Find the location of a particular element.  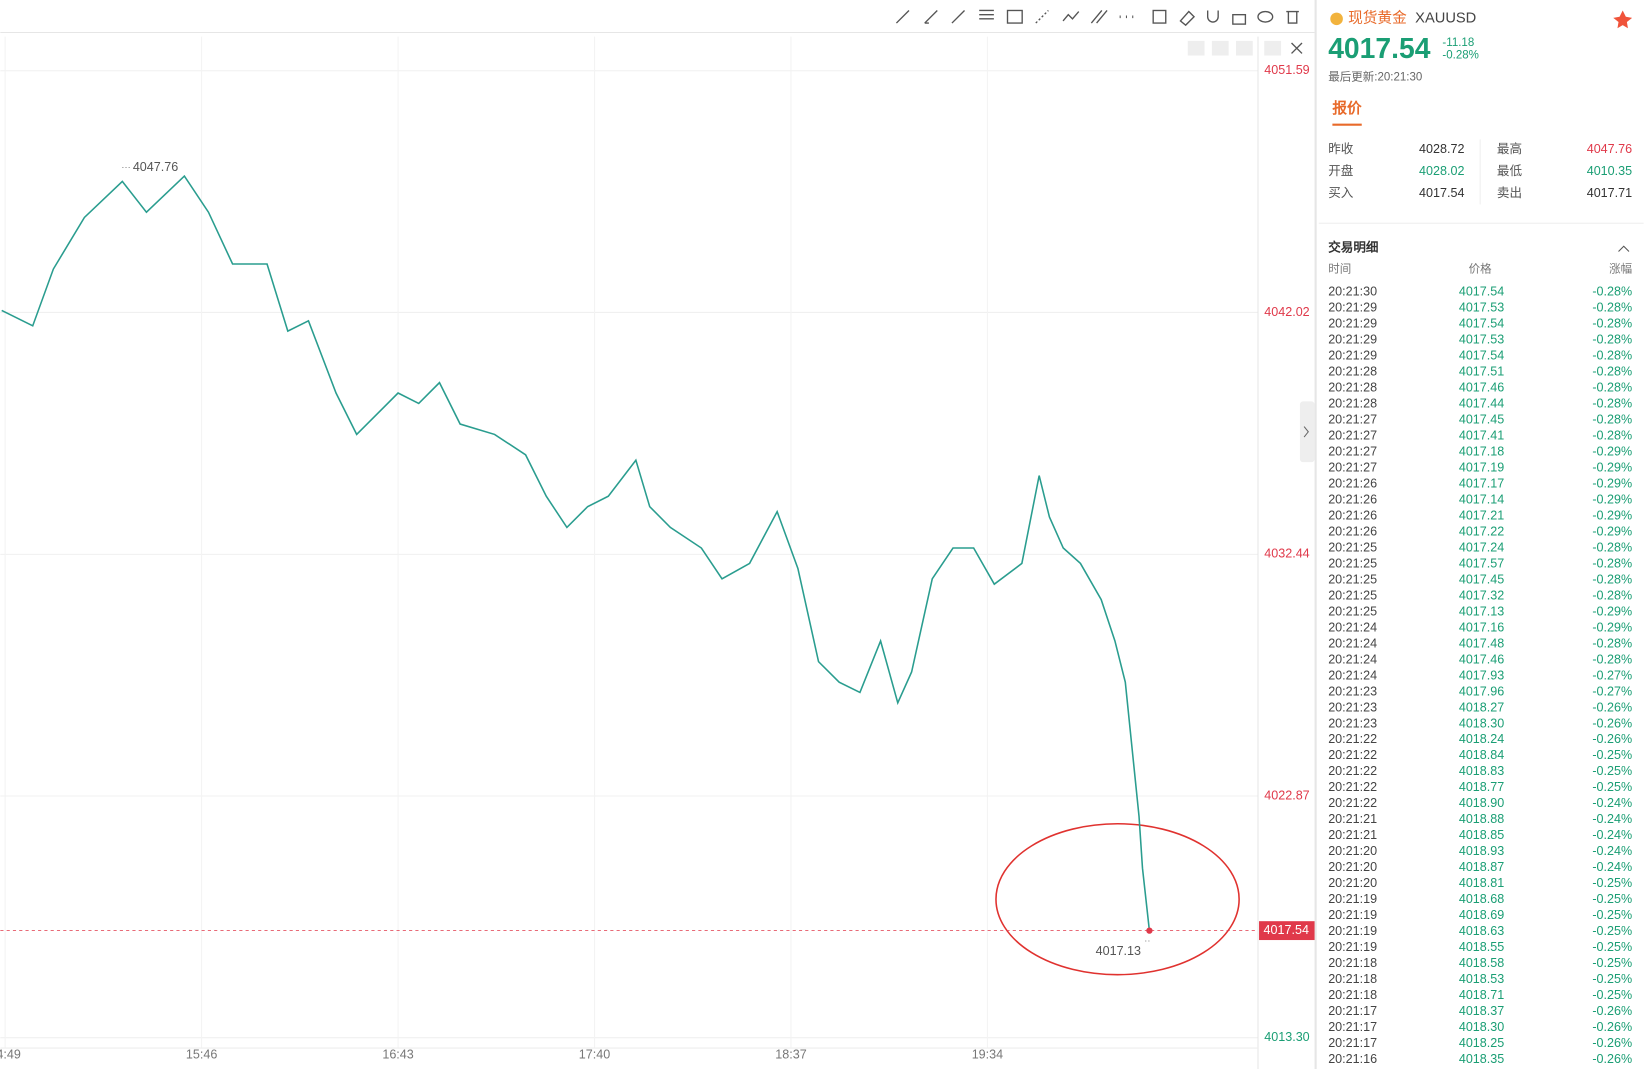

btn-close is located at coordinates (1297, 48).